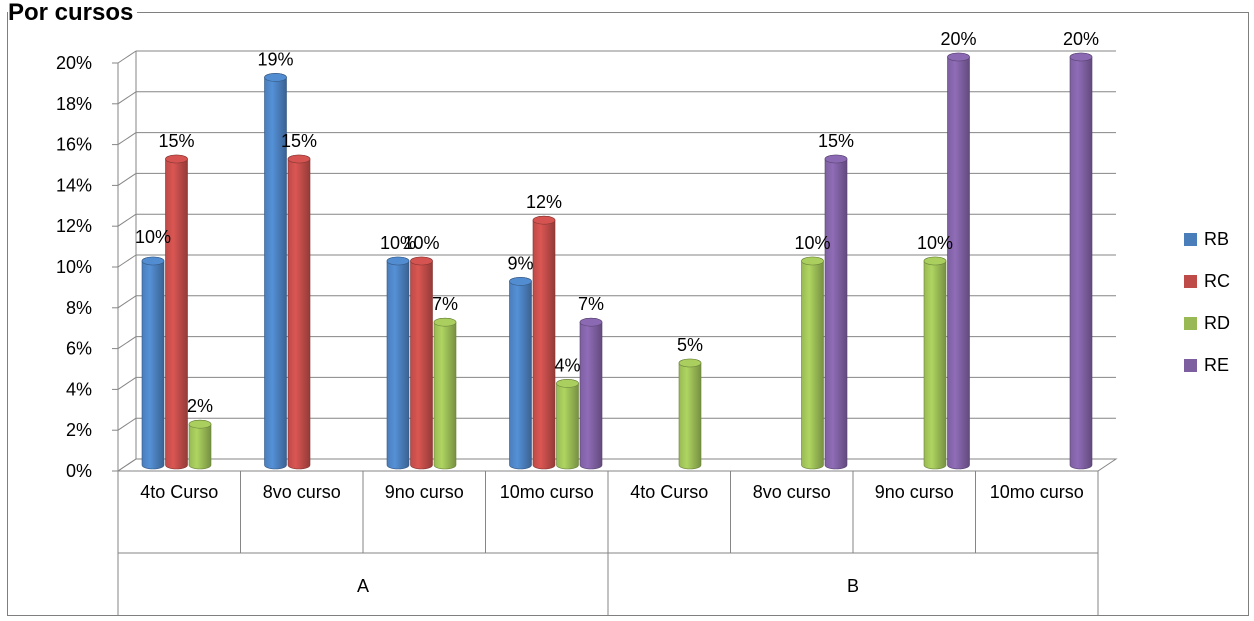 This screenshot has width=1254, height=621. I want to click on y-tick-label: 4%, so click(79, 389).